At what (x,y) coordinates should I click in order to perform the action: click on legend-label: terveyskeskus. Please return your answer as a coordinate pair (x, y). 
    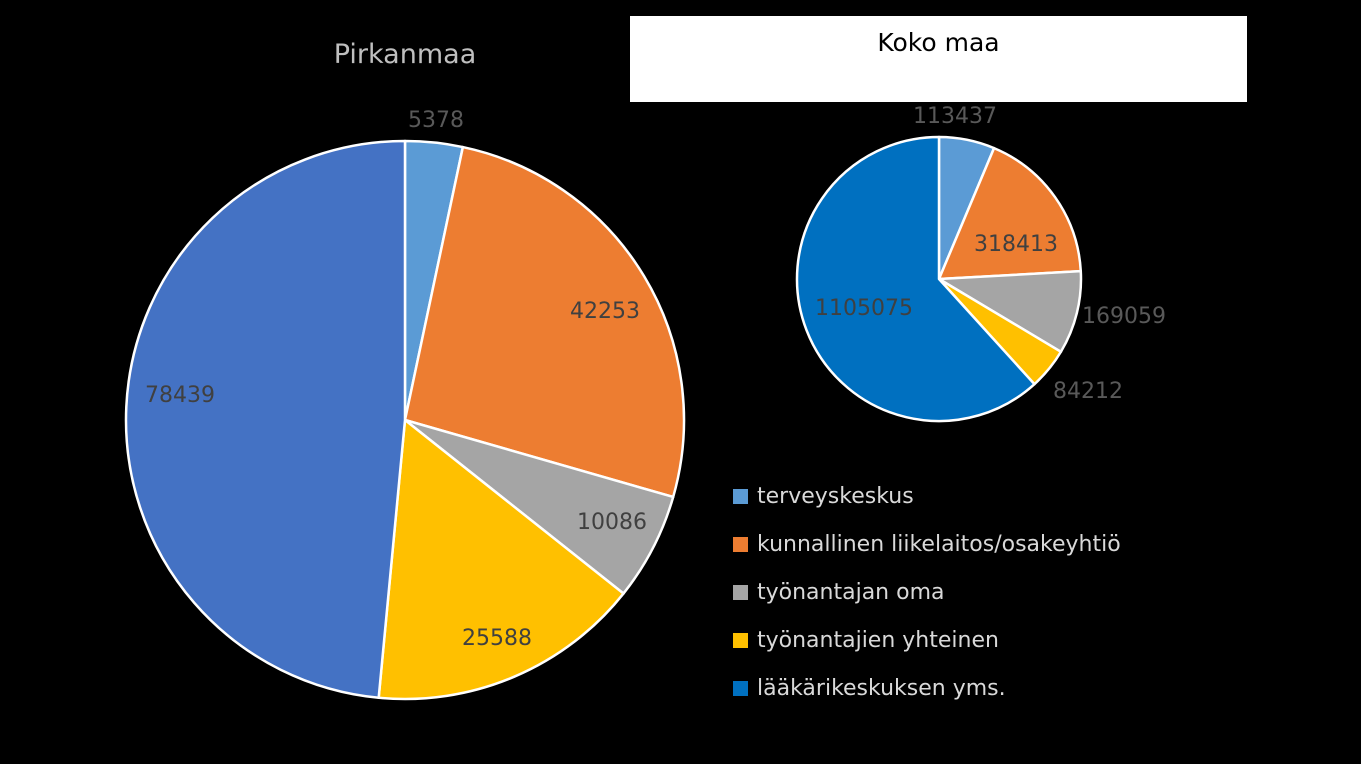
    Looking at the image, I should click on (835, 496).